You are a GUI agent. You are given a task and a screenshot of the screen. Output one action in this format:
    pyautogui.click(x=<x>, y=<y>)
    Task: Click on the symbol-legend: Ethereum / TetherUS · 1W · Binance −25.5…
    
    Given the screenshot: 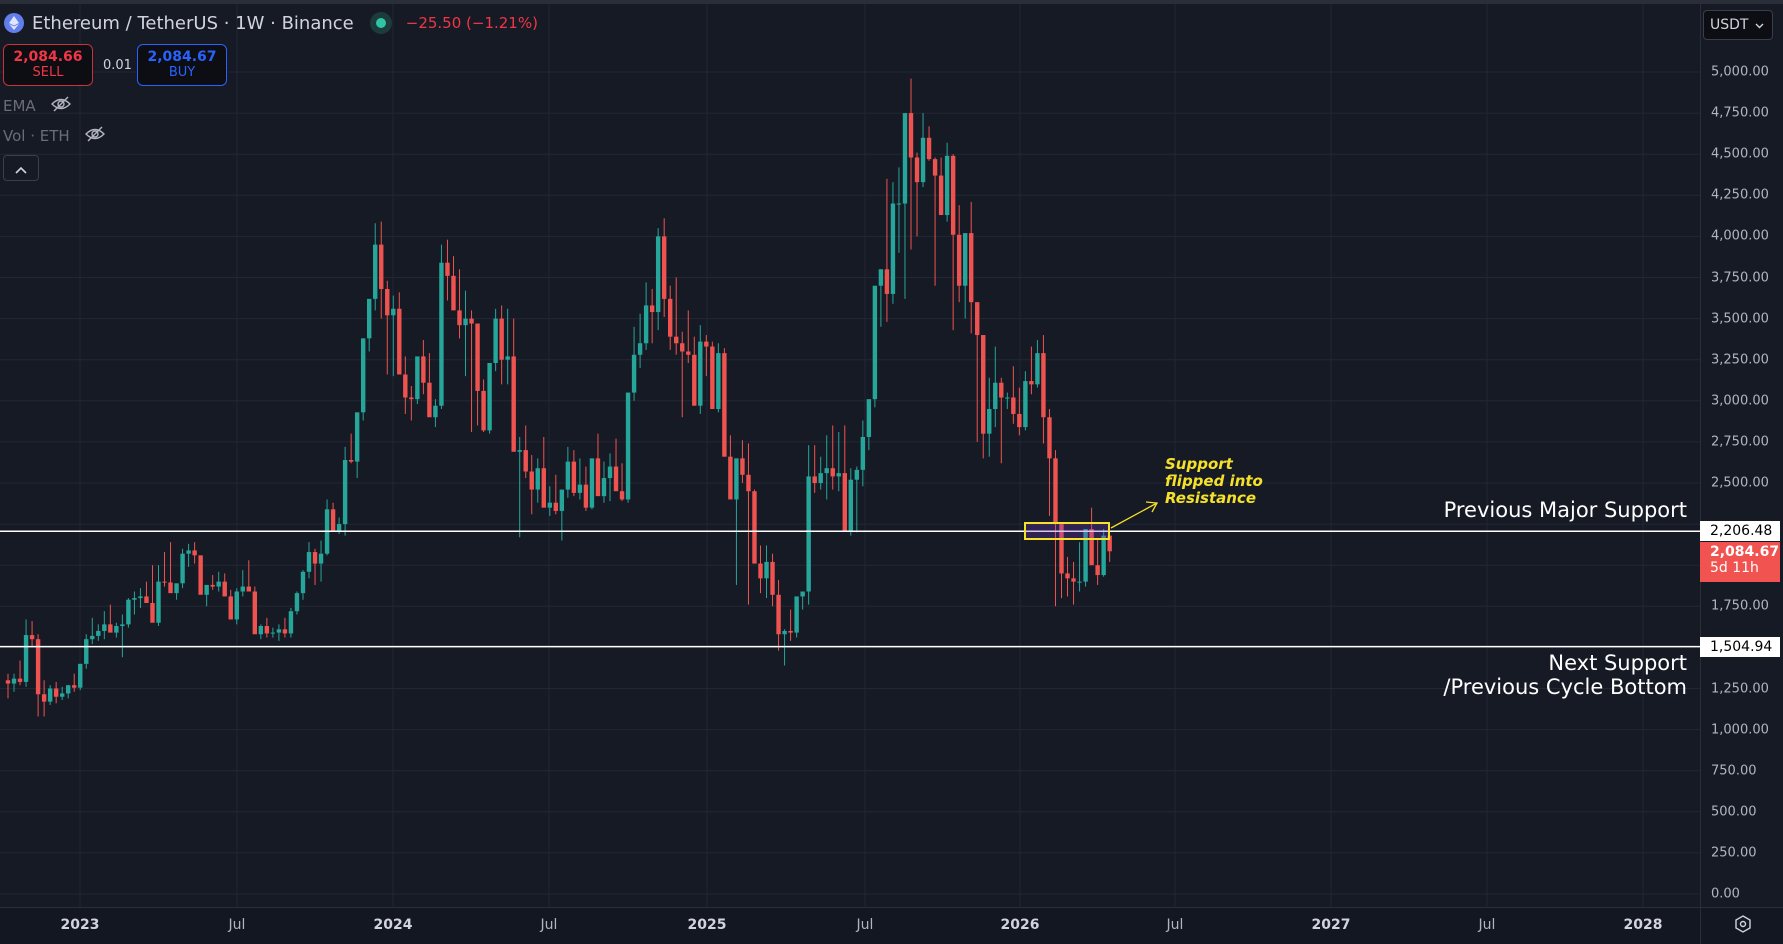 What is the action you would take?
    pyautogui.click(x=271, y=23)
    